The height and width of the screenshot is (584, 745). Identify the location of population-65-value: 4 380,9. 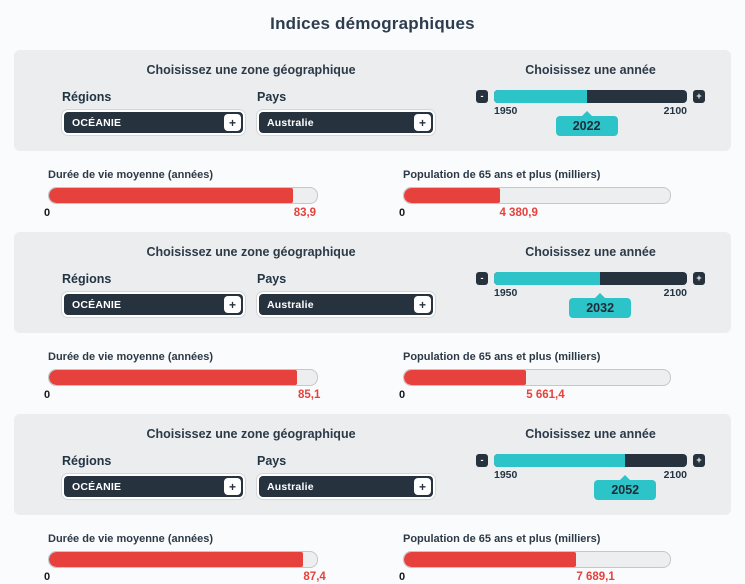
(518, 213).